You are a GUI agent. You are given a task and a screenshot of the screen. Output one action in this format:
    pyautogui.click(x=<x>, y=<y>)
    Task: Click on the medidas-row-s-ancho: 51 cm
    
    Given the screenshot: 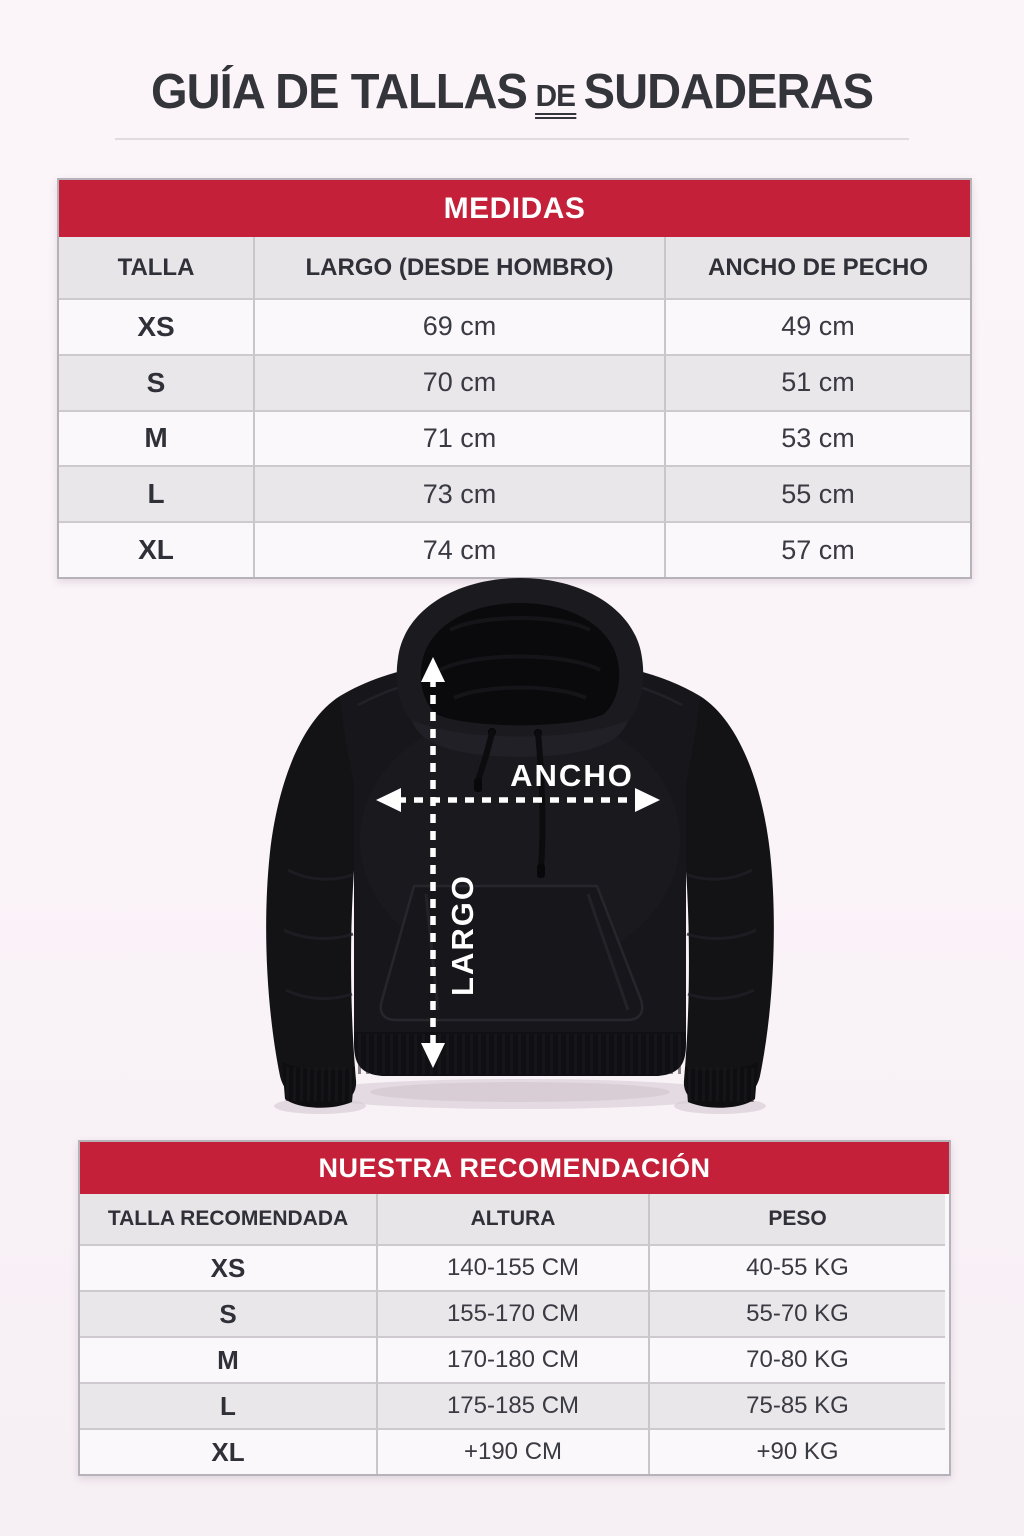 What is the action you would take?
    pyautogui.click(x=817, y=381)
    